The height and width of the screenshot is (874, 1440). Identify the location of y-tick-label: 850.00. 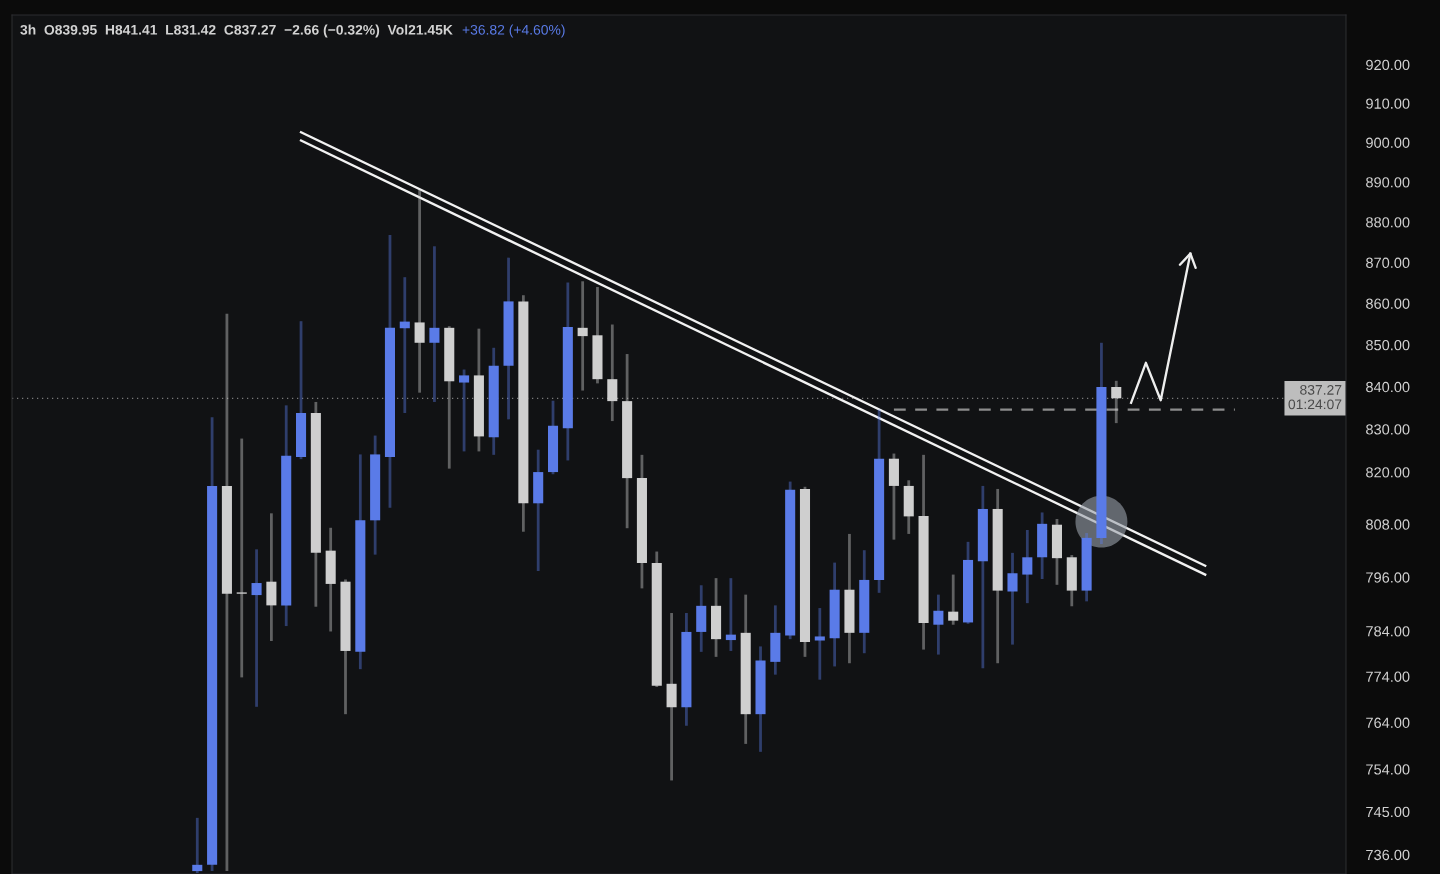
(1388, 345).